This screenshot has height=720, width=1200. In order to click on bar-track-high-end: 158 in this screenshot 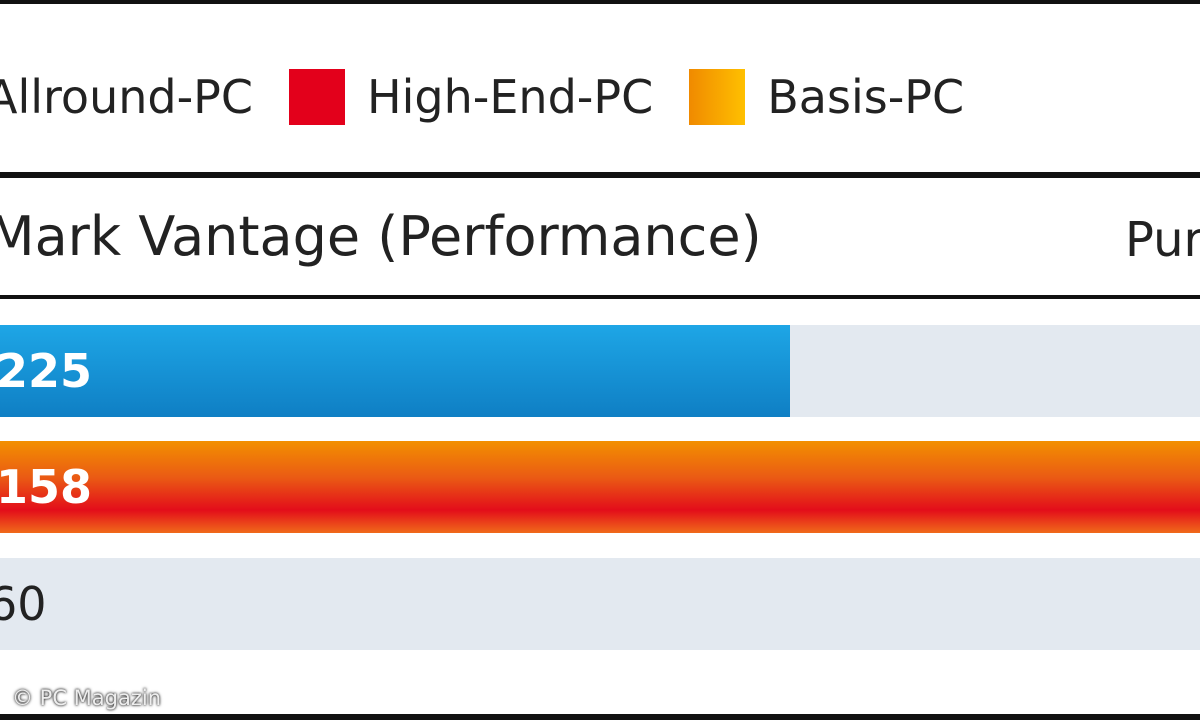, I will do `click(600, 487)`.